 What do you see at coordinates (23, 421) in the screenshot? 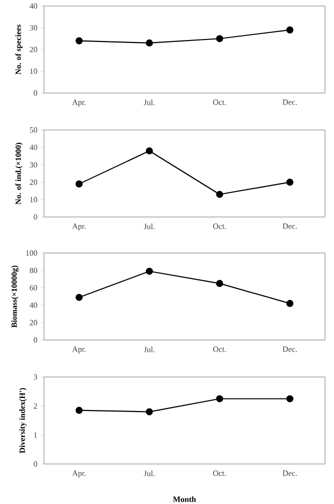
I see `y-axis-title: Diversity index(H')` at bounding box center [23, 421].